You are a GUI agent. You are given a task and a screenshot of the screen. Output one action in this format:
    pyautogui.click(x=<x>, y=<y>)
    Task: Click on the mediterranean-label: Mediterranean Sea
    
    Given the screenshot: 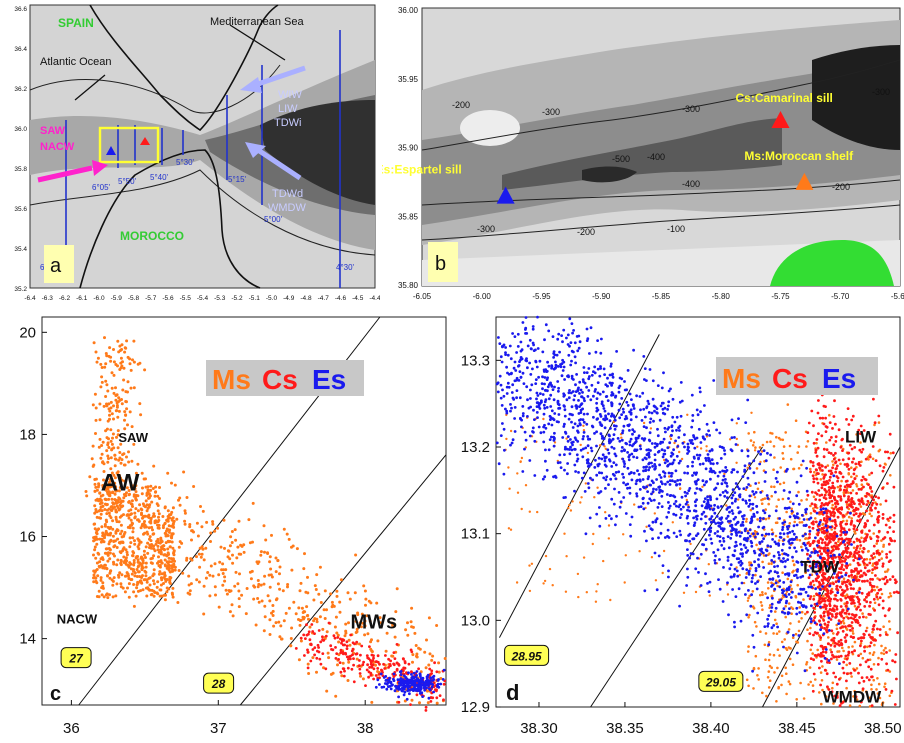 What is the action you would take?
    pyautogui.click(x=257, y=22)
    